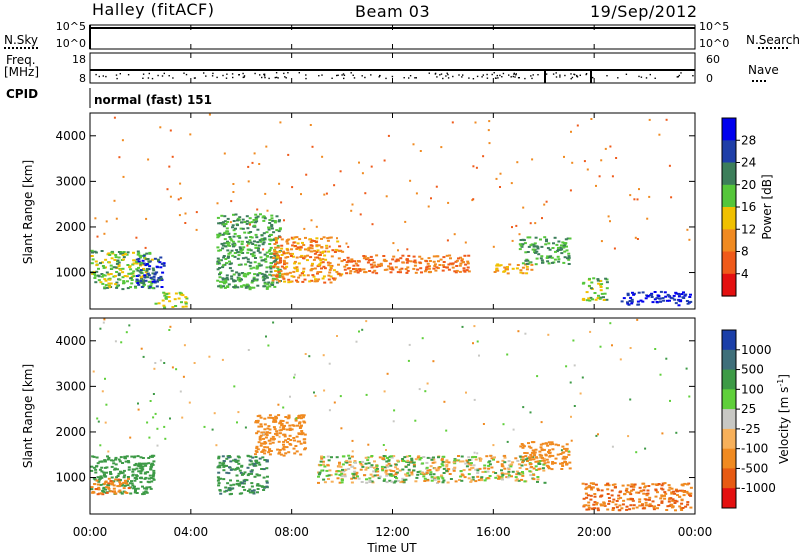 The height and width of the screenshot is (554, 800). Describe the element at coordinates (763, 70) in the screenshot. I see `nave-label: Nave` at that location.